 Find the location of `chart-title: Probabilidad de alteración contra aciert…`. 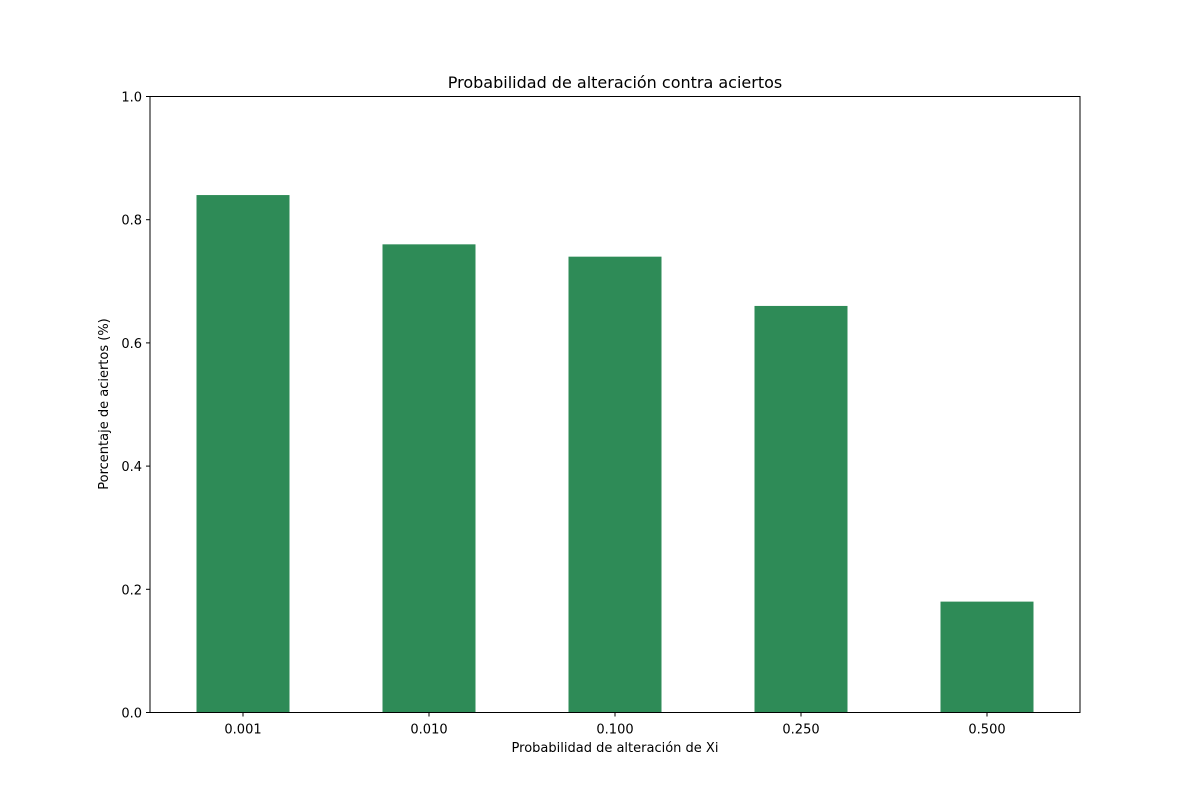

chart-title: Probabilidad de alteración contra aciert… is located at coordinates (615, 82).